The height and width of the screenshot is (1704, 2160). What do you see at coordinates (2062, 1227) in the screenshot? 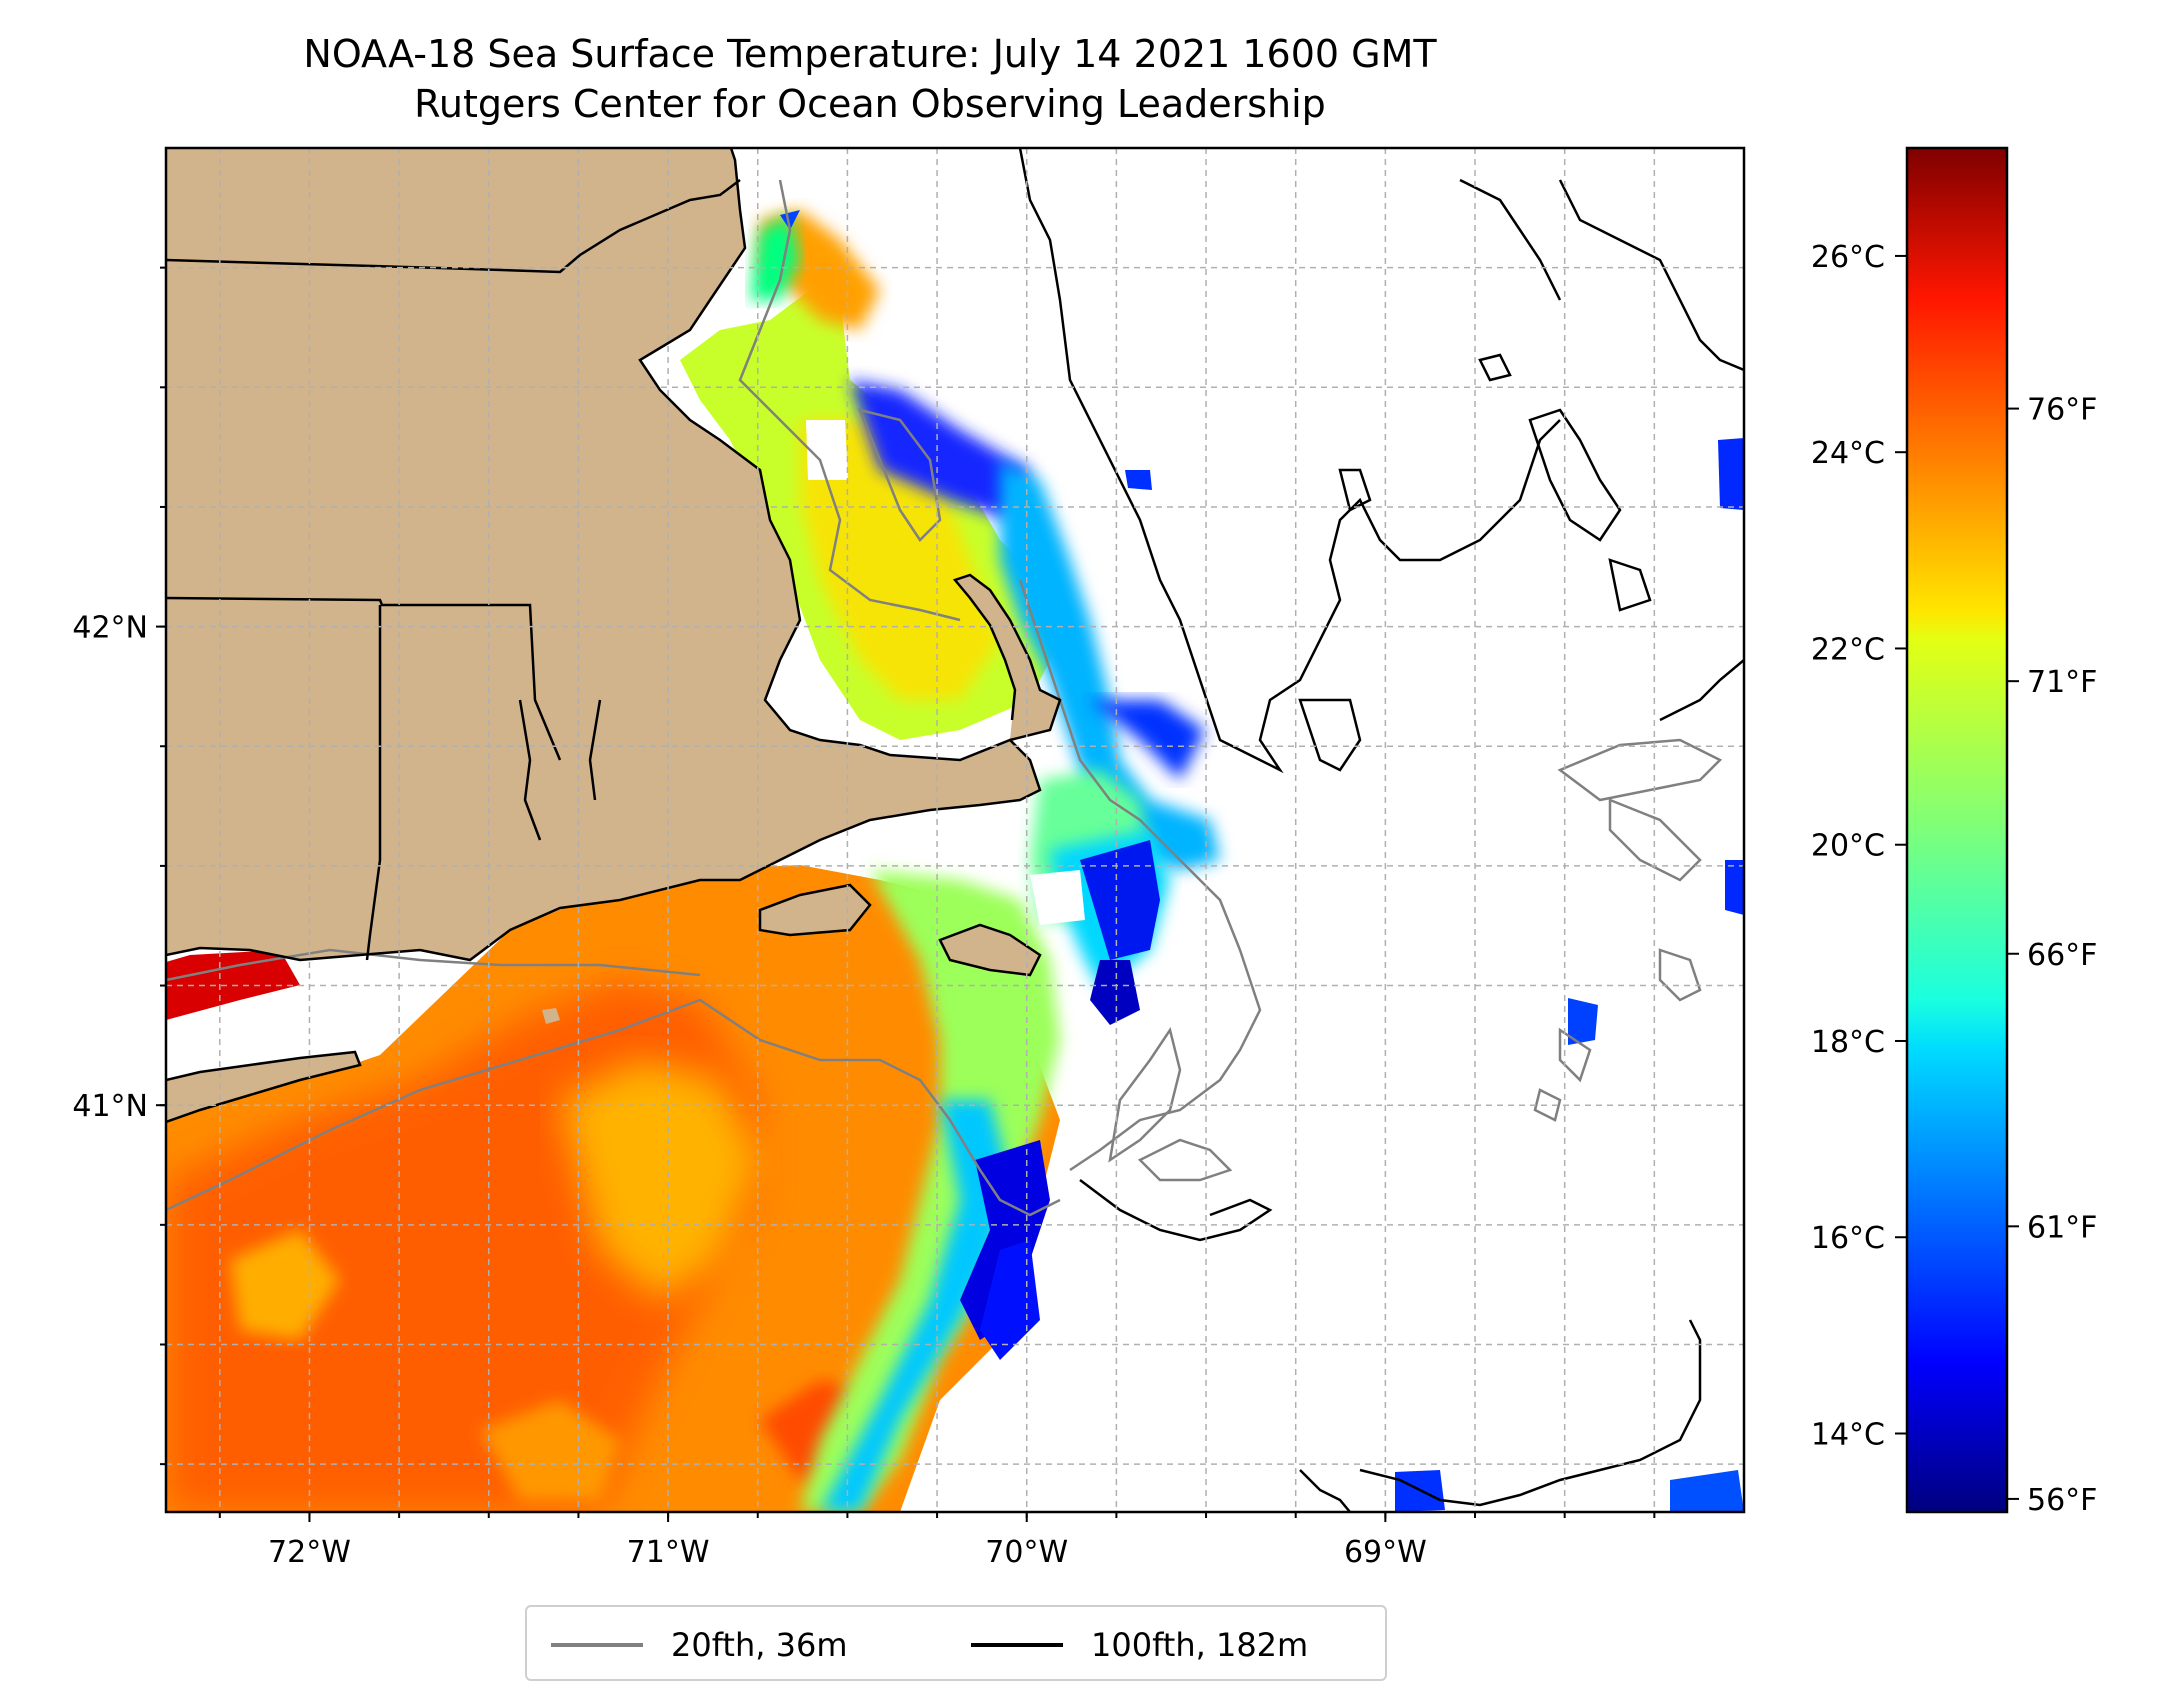
I see `fahrenheit-tick-label: 61°F` at bounding box center [2062, 1227].